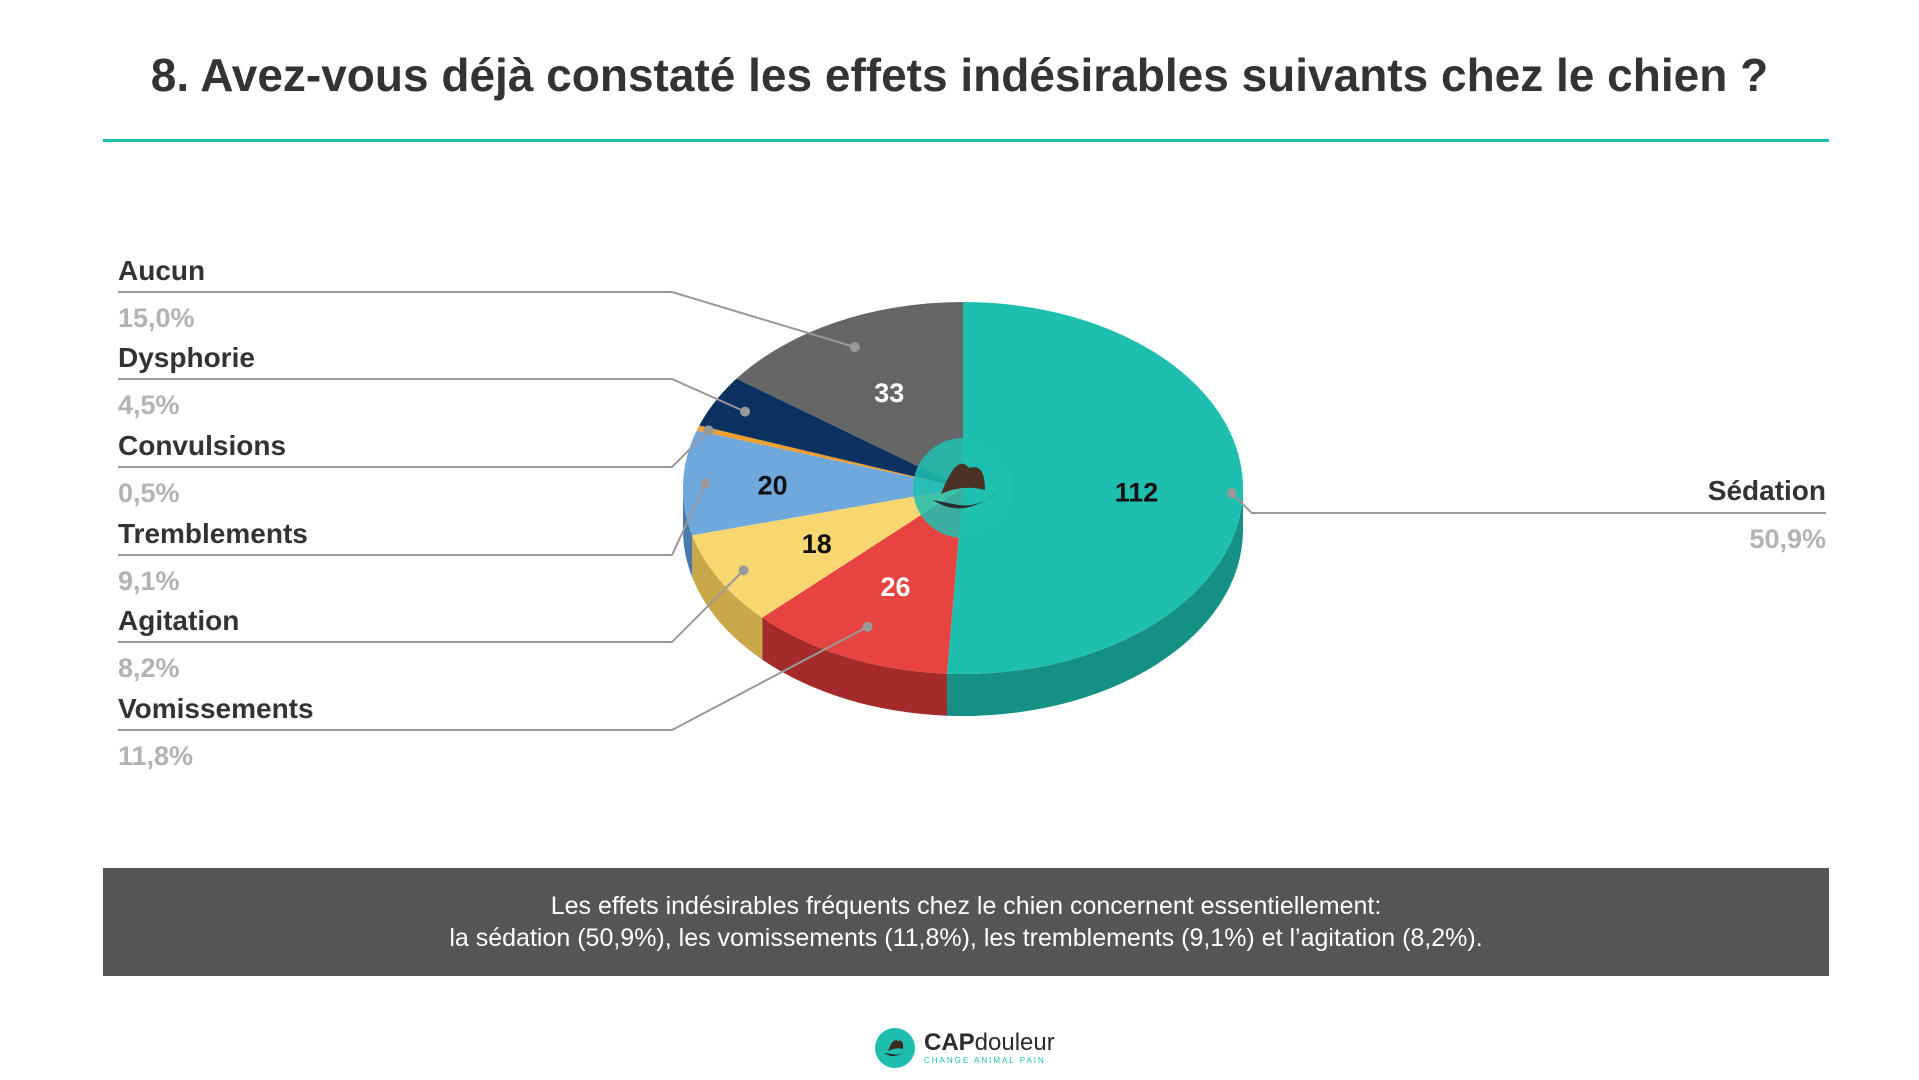 This screenshot has height=1080, width=1919. Describe the element at coordinates (896, 587) in the screenshot. I see `value-label-1: 26` at that location.